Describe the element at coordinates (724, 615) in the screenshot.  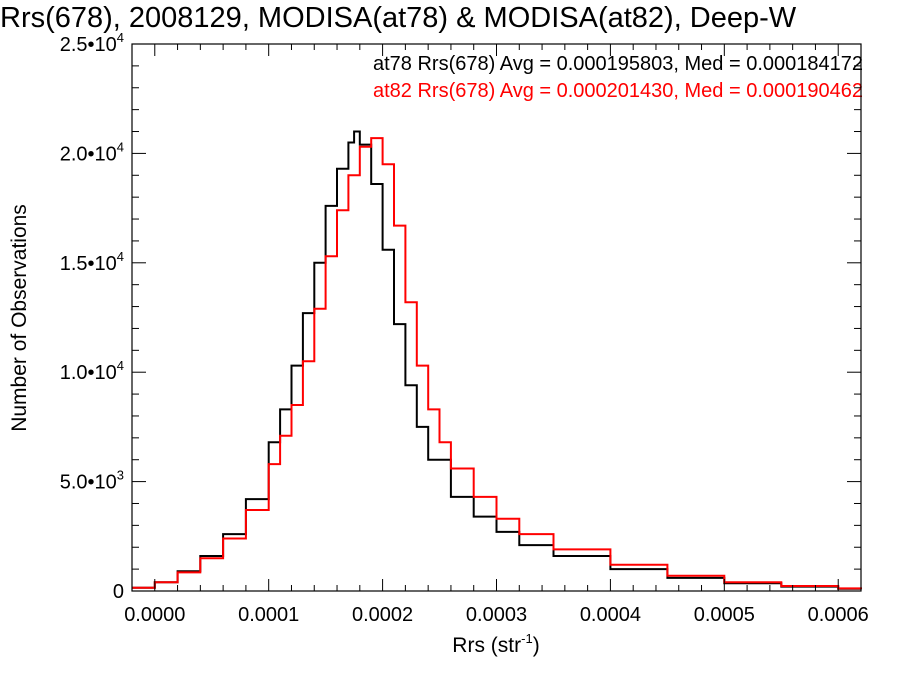
I see `x-tick-label: 0.0005` at that location.